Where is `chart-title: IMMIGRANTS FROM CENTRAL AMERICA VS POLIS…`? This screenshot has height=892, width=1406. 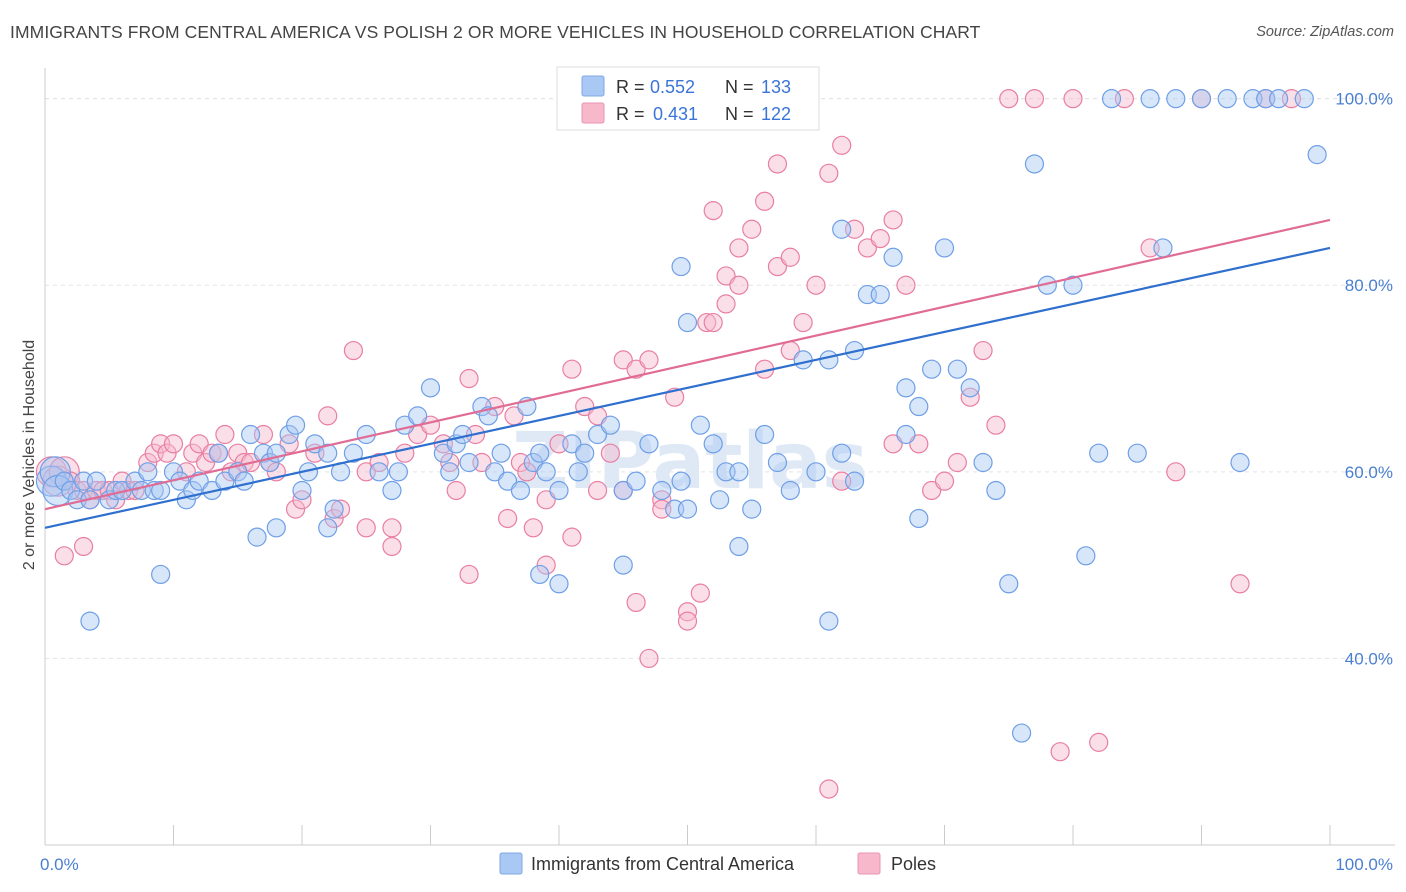 chart-title: IMMIGRANTS FROM CENTRAL AMERICA VS POLIS… is located at coordinates (495, 32).